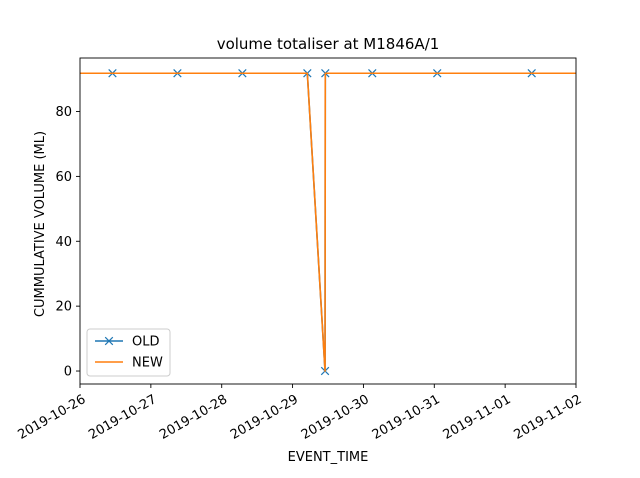 This screenshot has width=640, height=478. What do you see at coordinates (68, 372) in the screenshot?
I see `y-tick-label: 0` at bounding box center [68, 372].